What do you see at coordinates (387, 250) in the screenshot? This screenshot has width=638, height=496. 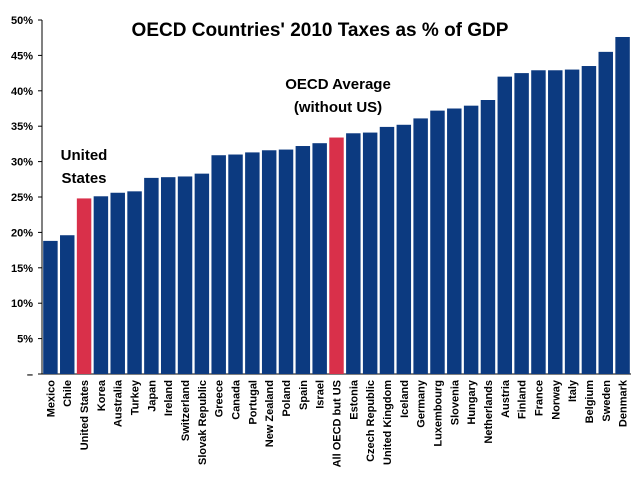 I see `bar-united-kingdom` at bounding box center [387, 250].